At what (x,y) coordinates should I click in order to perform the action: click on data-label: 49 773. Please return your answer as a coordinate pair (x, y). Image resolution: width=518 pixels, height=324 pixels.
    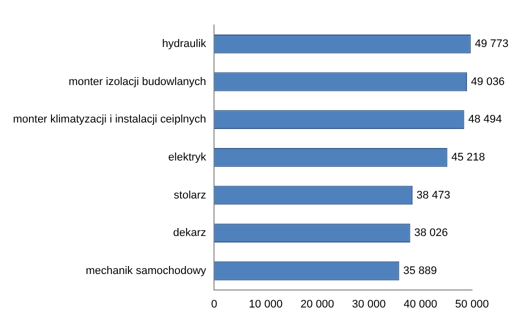
    Looking at the image, I should click on (491, 44).